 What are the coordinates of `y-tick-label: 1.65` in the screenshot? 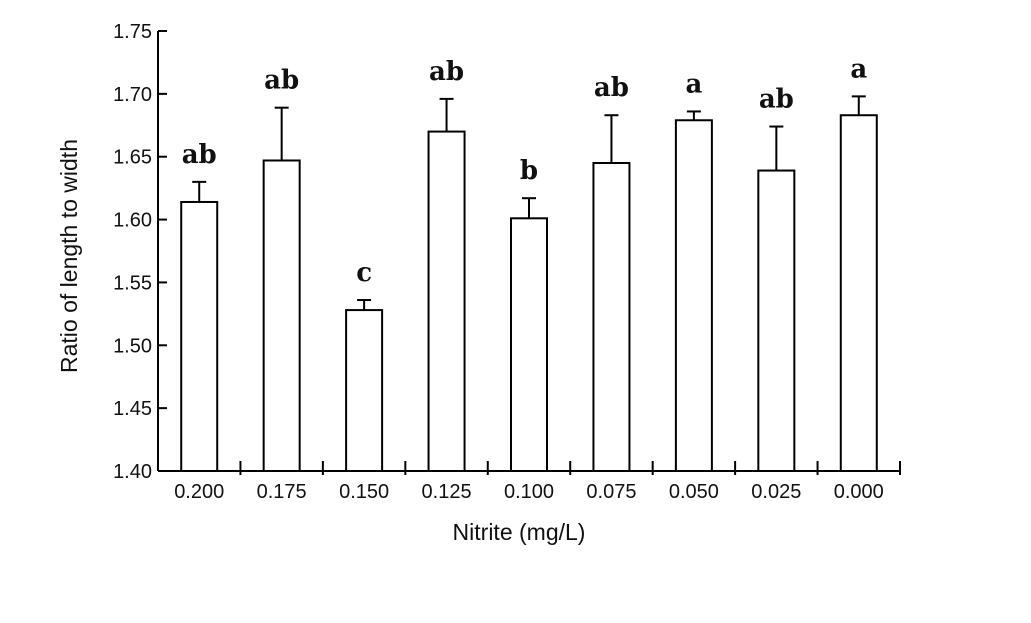 It's located at (132, 158).